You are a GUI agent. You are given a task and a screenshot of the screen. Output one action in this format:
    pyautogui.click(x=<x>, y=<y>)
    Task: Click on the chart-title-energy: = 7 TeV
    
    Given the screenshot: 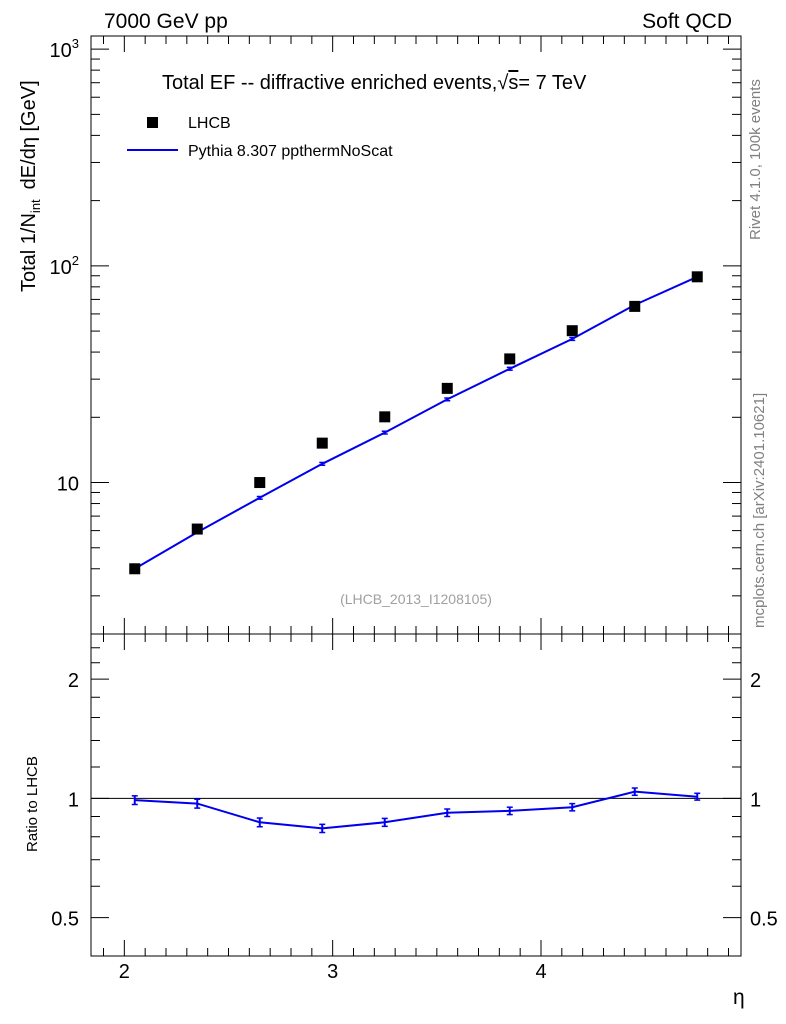 What is the action you would take?
    pyautogui.click(x=552, y=83)
    